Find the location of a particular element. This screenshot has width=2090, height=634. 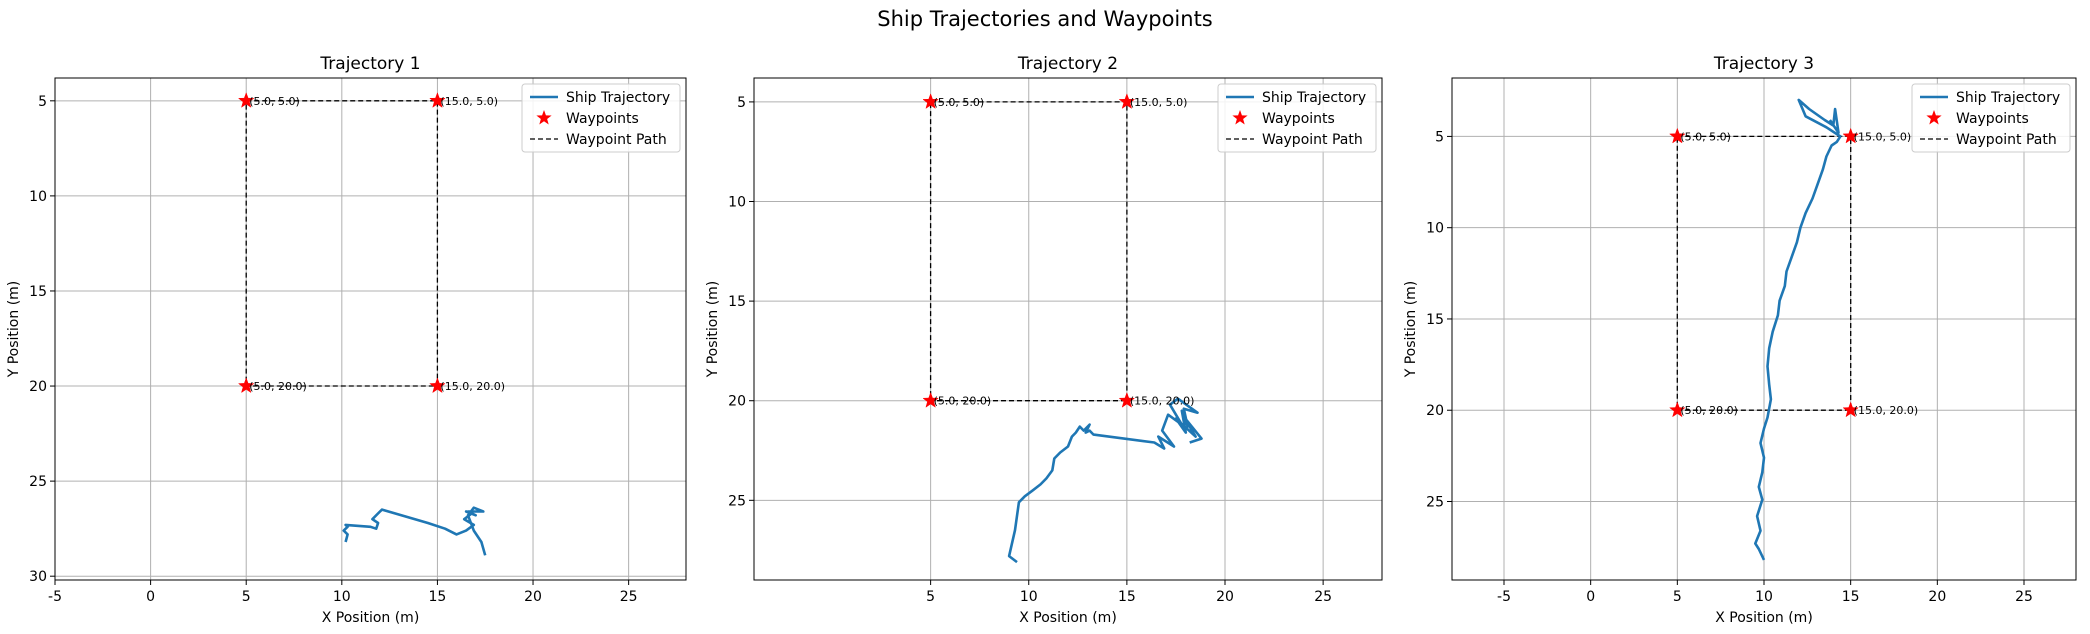

figure-title: Ship Trajectories and Waypoints is located at coordinates (1045, 19).